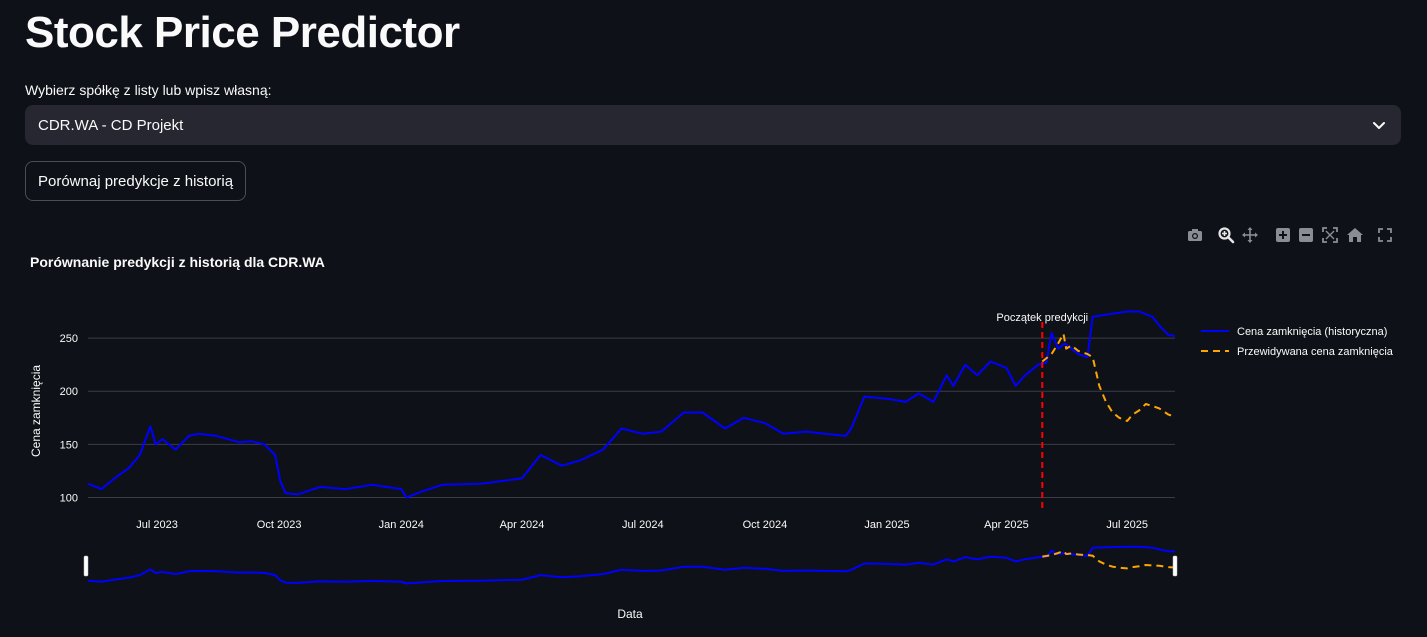  I want to click on x-tick-label: Oct 2024, so click(765, 525).